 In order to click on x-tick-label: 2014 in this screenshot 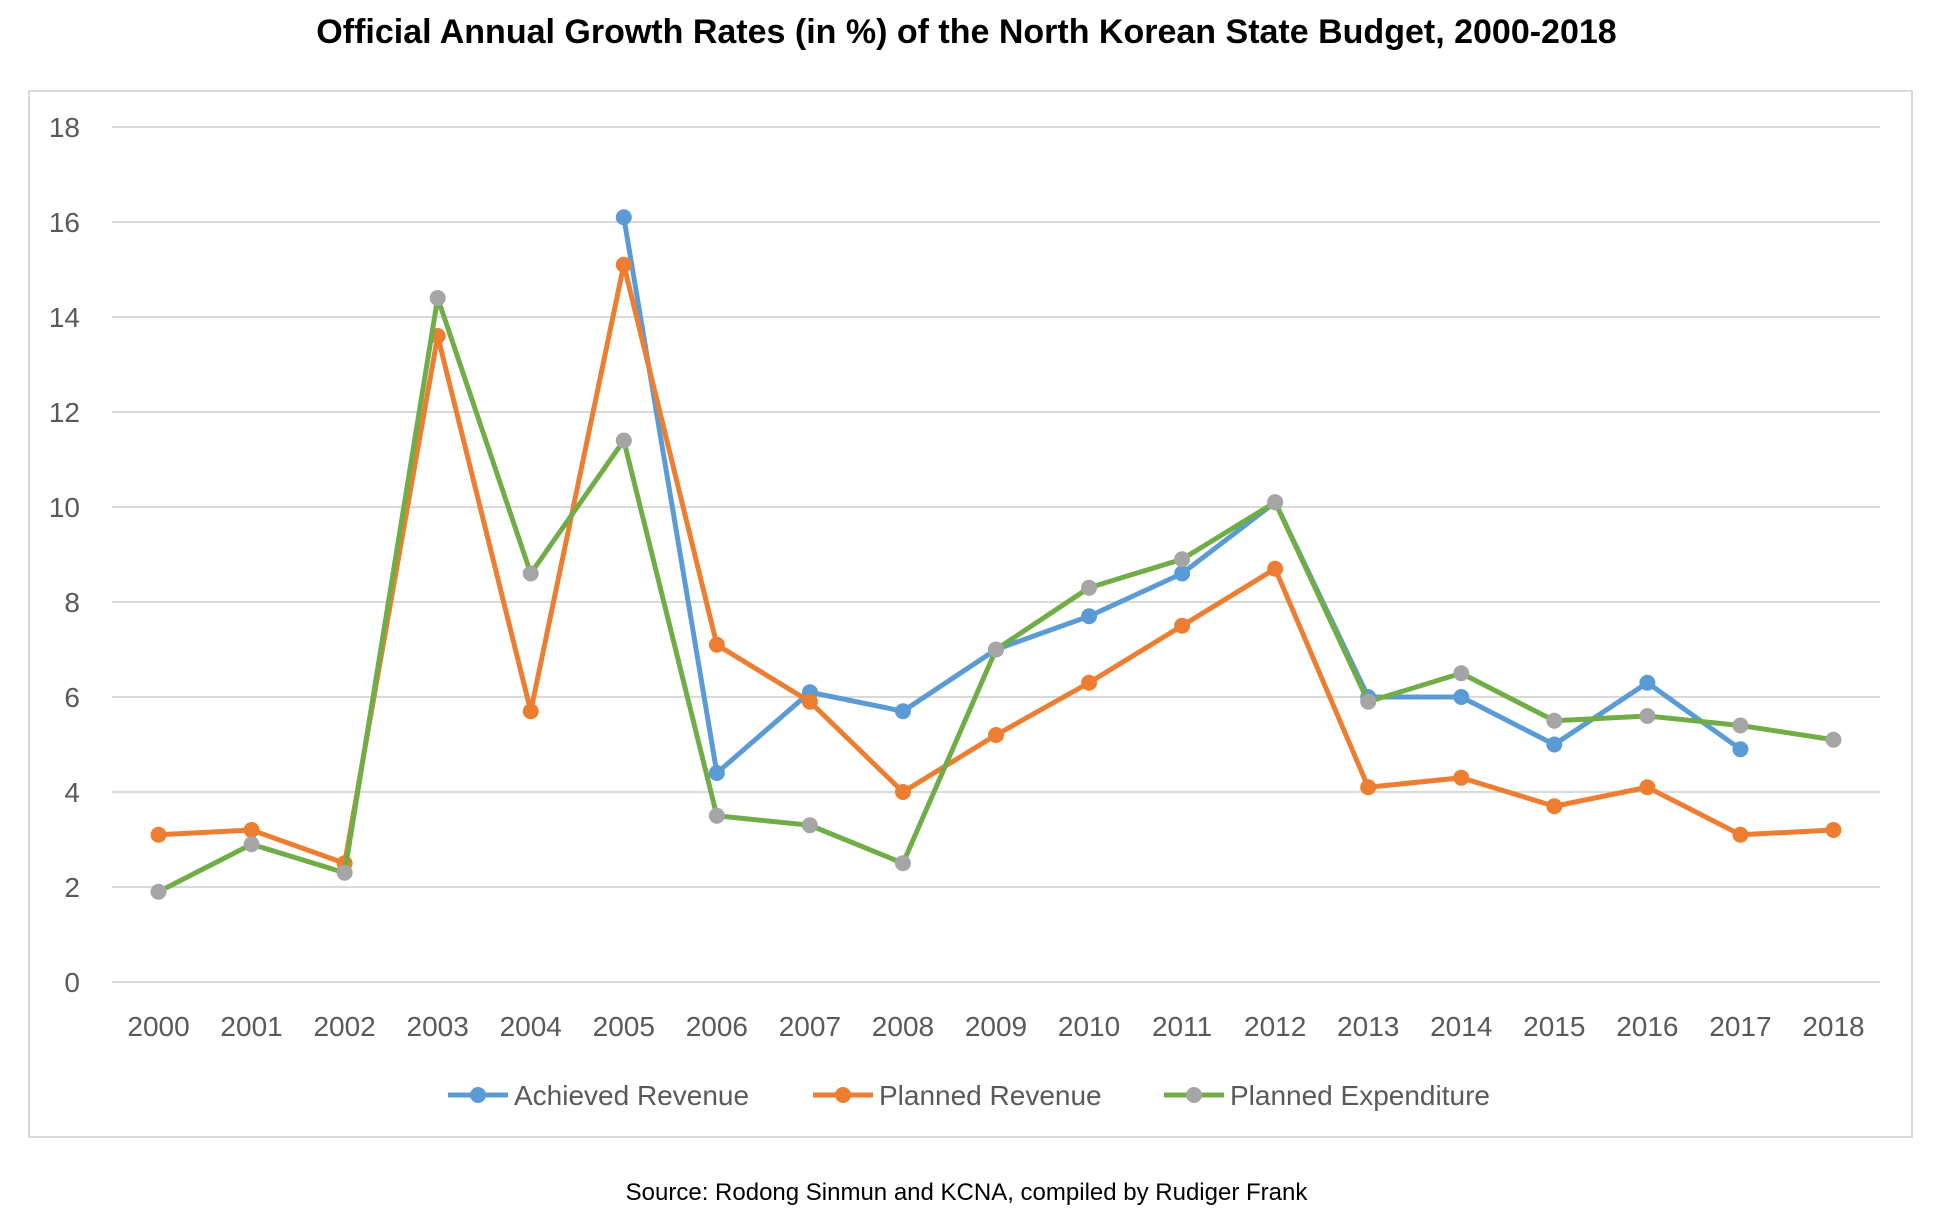, I will do `click(1461, 1026)`.